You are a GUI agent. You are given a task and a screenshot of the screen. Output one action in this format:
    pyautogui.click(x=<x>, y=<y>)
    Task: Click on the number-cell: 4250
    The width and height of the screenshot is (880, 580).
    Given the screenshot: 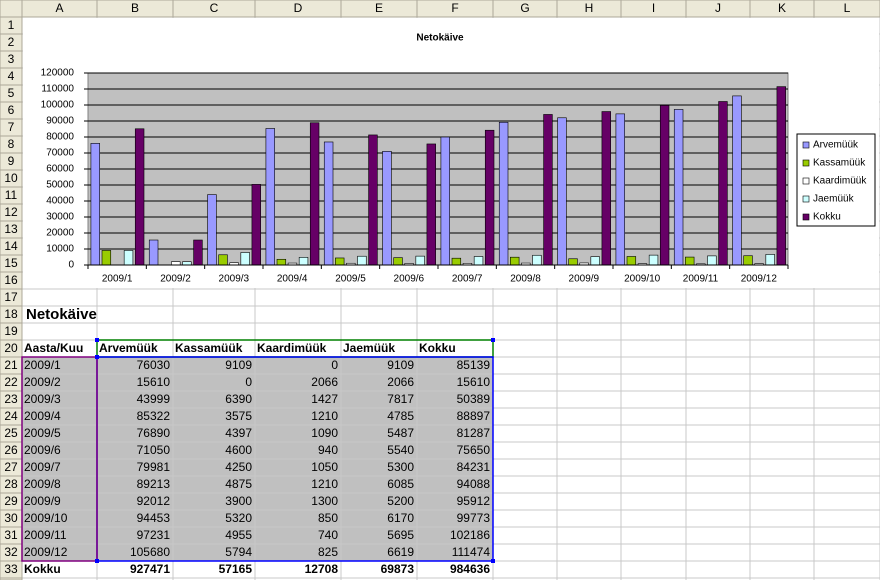 What is the action you would take?
    pyautogui.click(x=238, y=467)
    